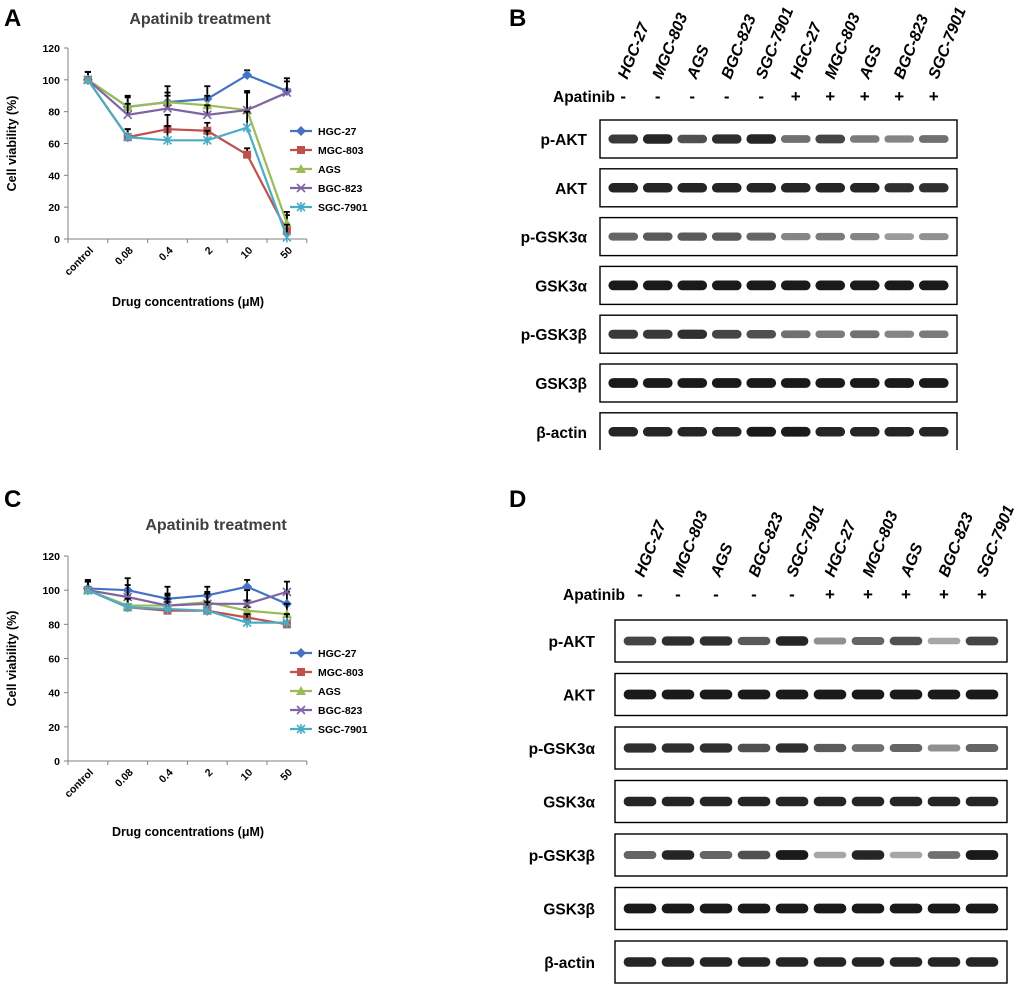 This screenshot has width=1020, height=985. What do you see at coordinates (911, 46) in the screenshot?
I see `lane-label: BGC-823` at bounding box center [911, 46].